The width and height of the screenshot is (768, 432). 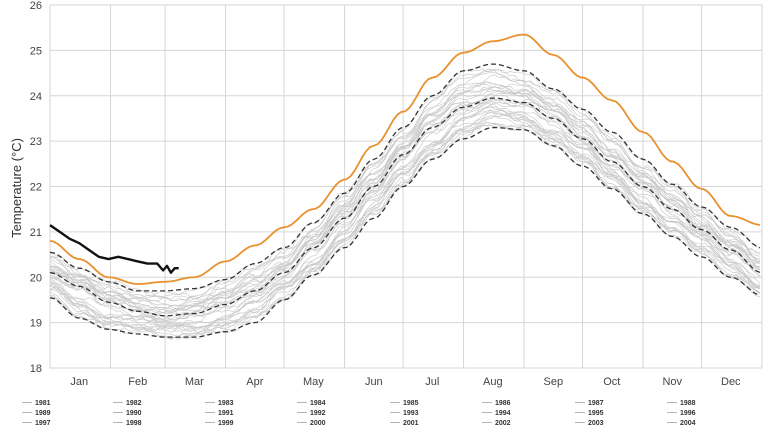 I want to click on x-tick-label: Mar, so click(x=194, y=382).